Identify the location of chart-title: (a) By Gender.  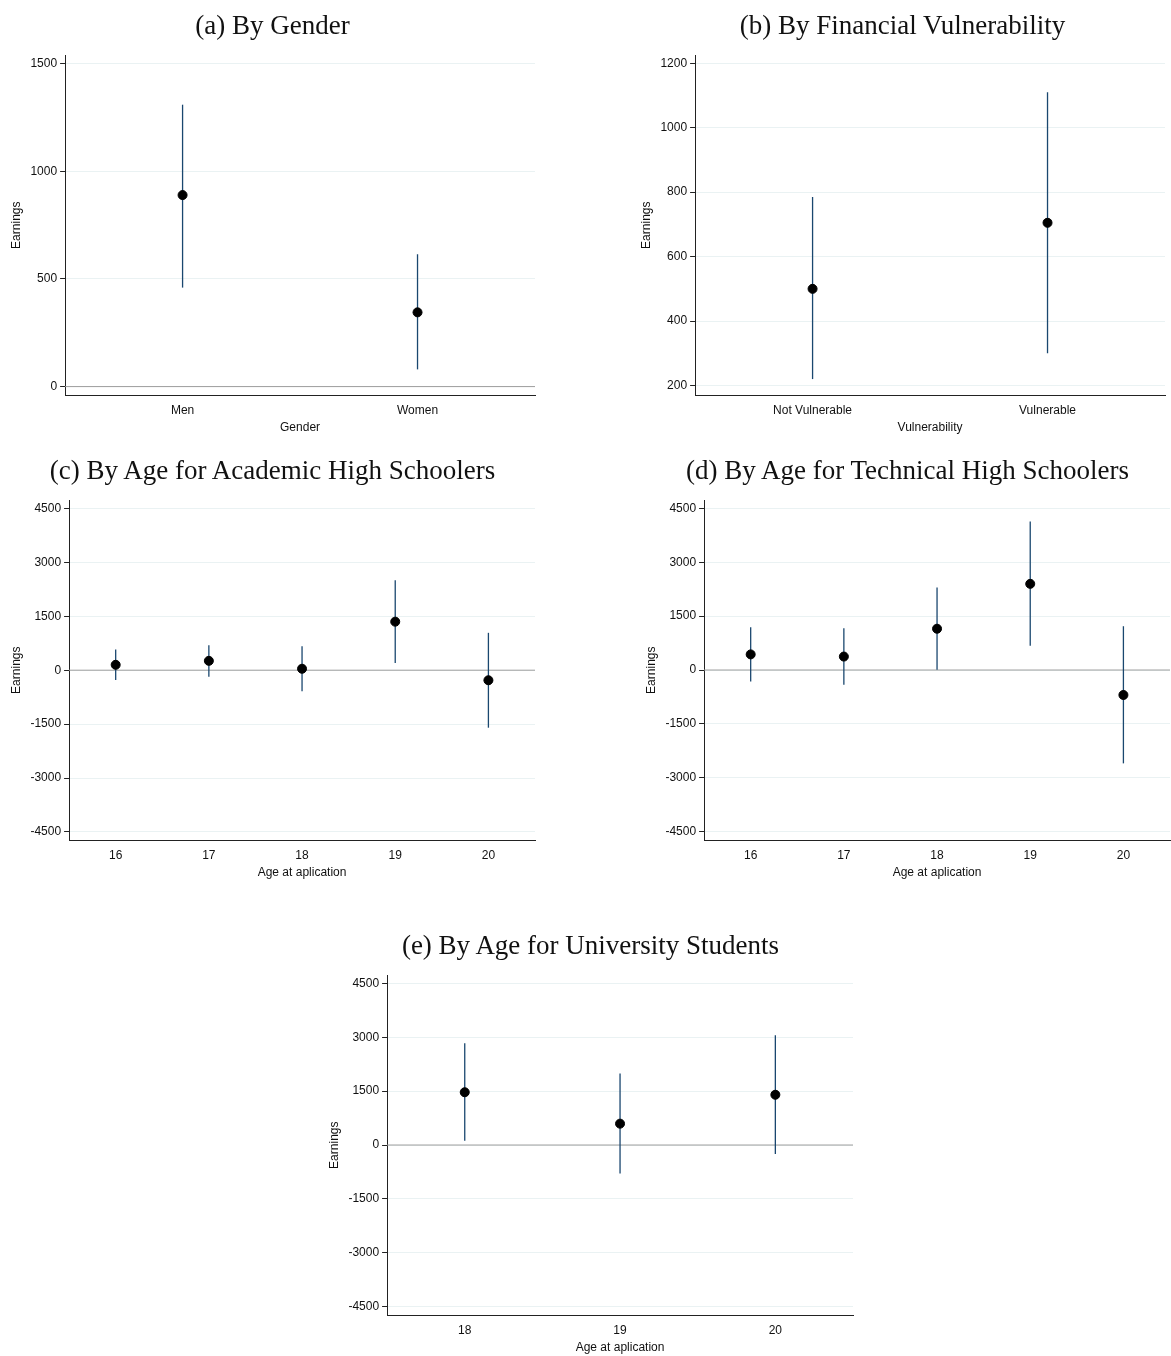
(272, 25).